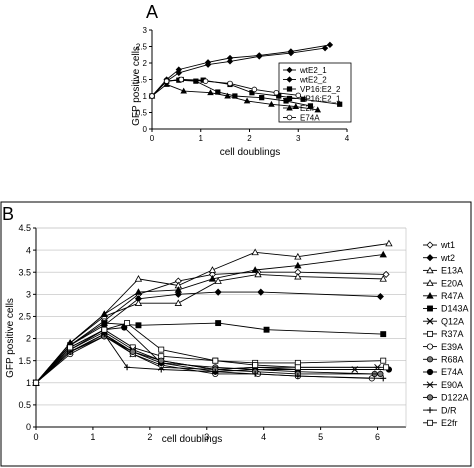  I want to click on x-tick-label: 2, so click(249, 138).